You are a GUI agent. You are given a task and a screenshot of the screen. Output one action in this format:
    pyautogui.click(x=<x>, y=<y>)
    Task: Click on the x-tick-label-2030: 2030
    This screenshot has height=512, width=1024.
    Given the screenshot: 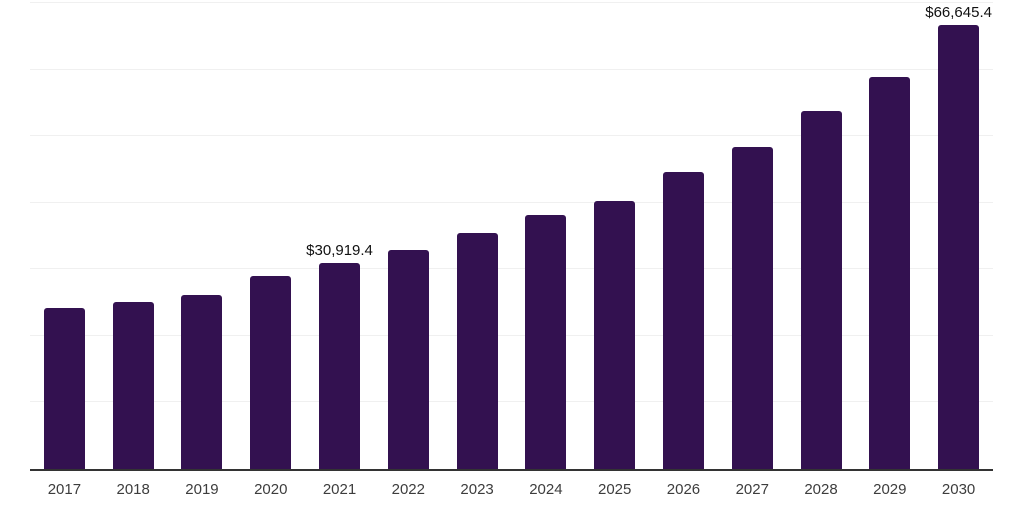 What is the action you would take?
    pyautogui.click(x=958, y=489)
    